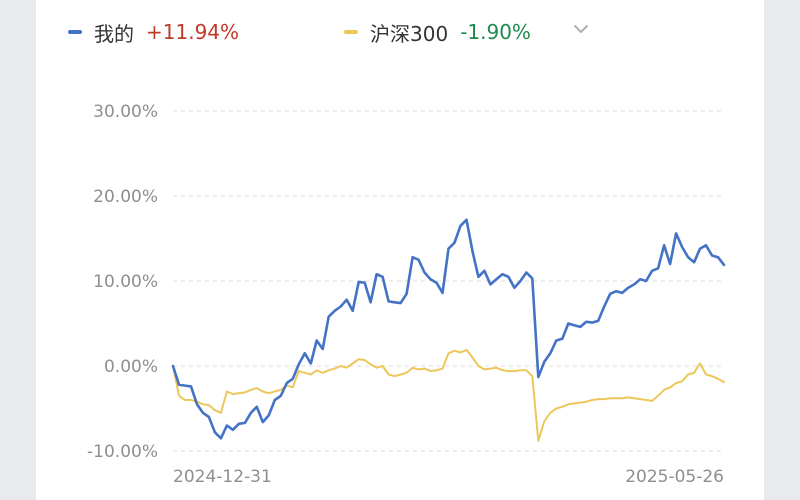 The height and width of the screenshot is (500, 800). I want to click on x-axis-labels: 2024-12-31 2025-05-26, so click(448, 477).